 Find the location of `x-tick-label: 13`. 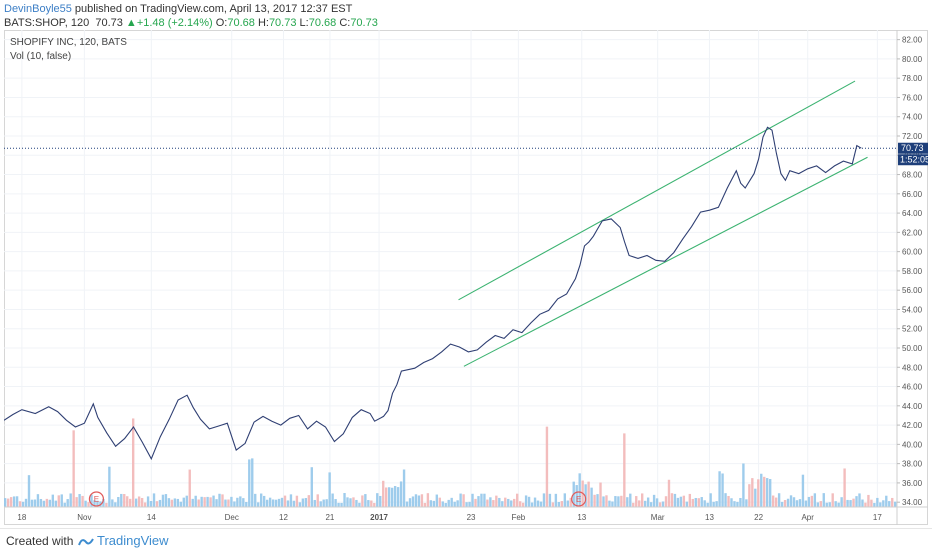

x-tick-label: 13 is located at coordinates (581, 517).